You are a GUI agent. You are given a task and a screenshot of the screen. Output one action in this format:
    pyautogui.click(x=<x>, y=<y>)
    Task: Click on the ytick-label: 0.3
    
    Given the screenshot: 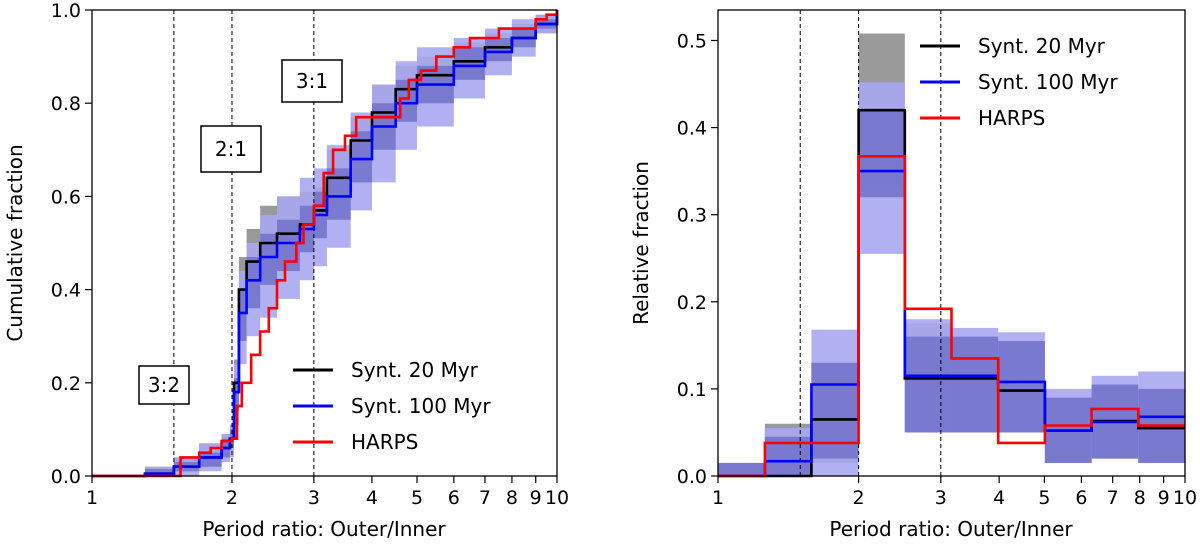 What is the action you would take?
    pyautogui.click(x=692, y=216)
    